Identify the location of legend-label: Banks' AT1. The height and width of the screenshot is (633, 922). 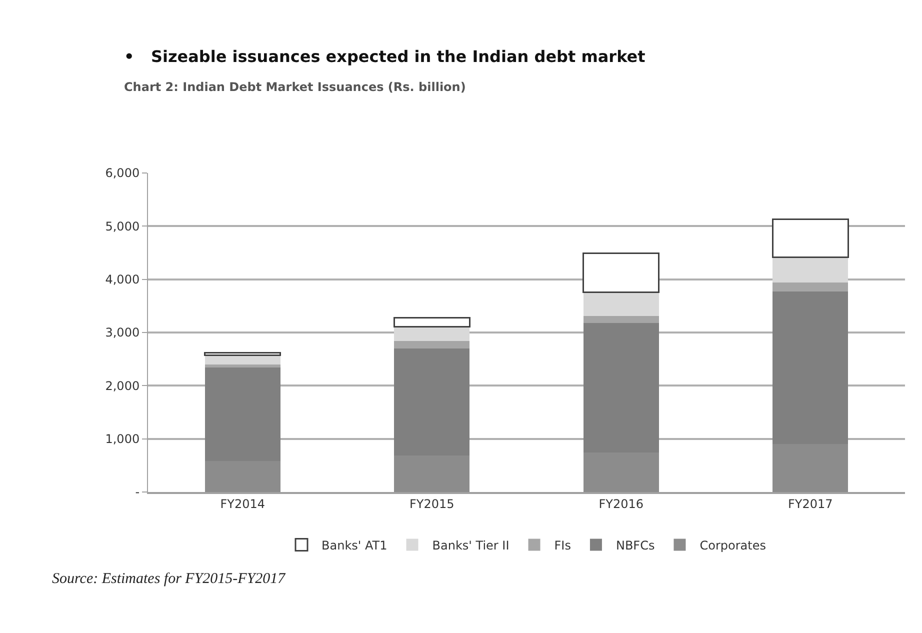
(355, 545).